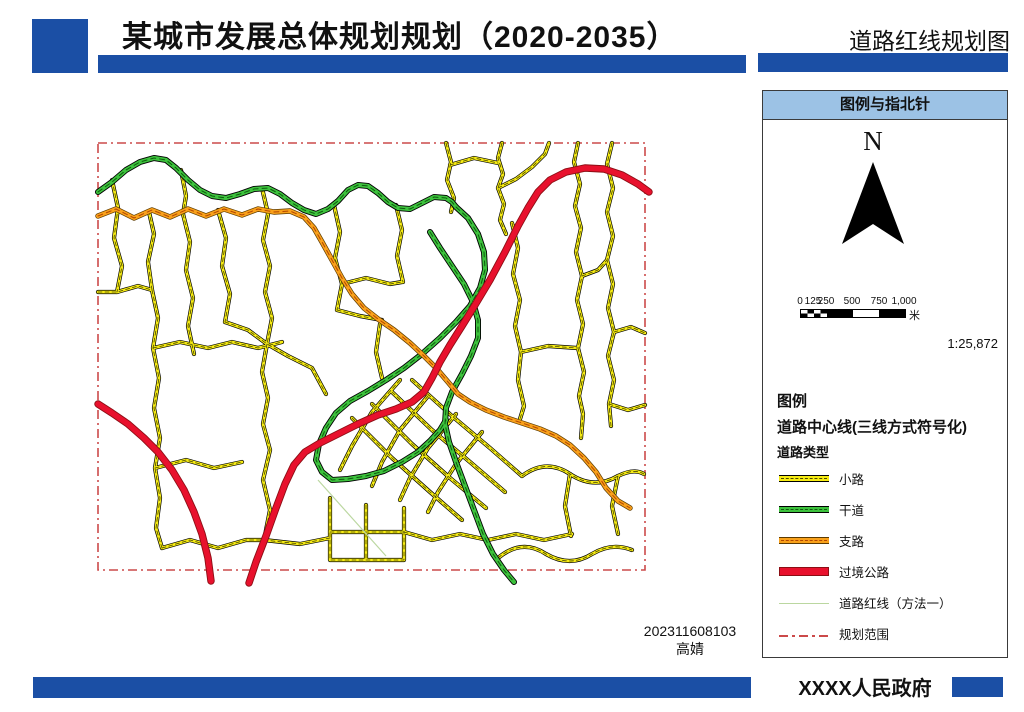 This screenshot has width=1024, height=712. What do you see at coordinates (804, 509) in the screenshot?
I see `arterial-road-symbol` at bounding box center [804, 509].